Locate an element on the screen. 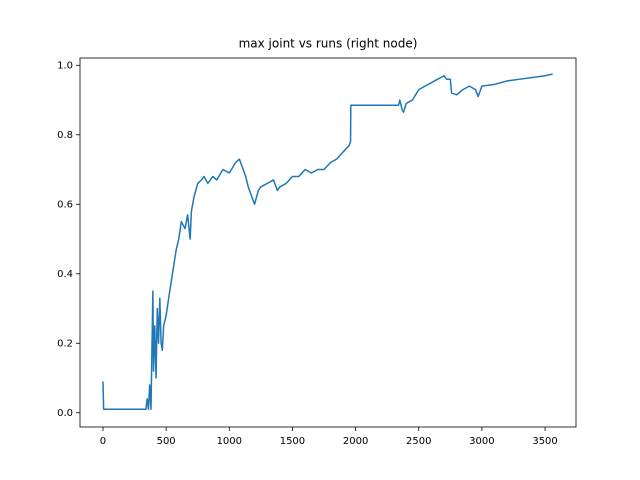  chart-title: max joint vs runs (right node) is located at coordinates (328, 44).